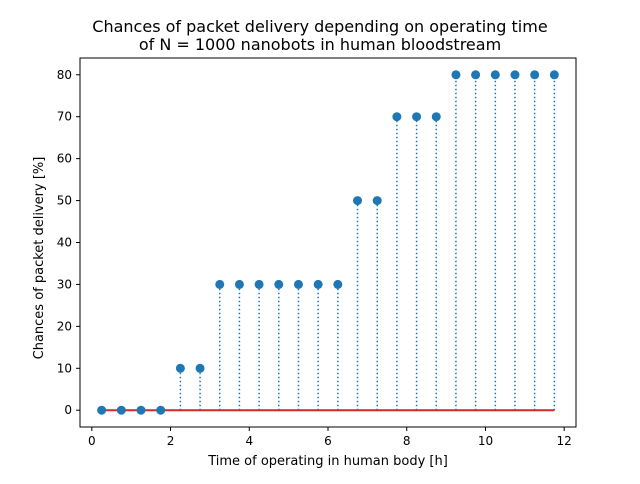  Describe the element at coordinates (64, 243) in the screenshot. I see `y-tick-label: 40` at that location.